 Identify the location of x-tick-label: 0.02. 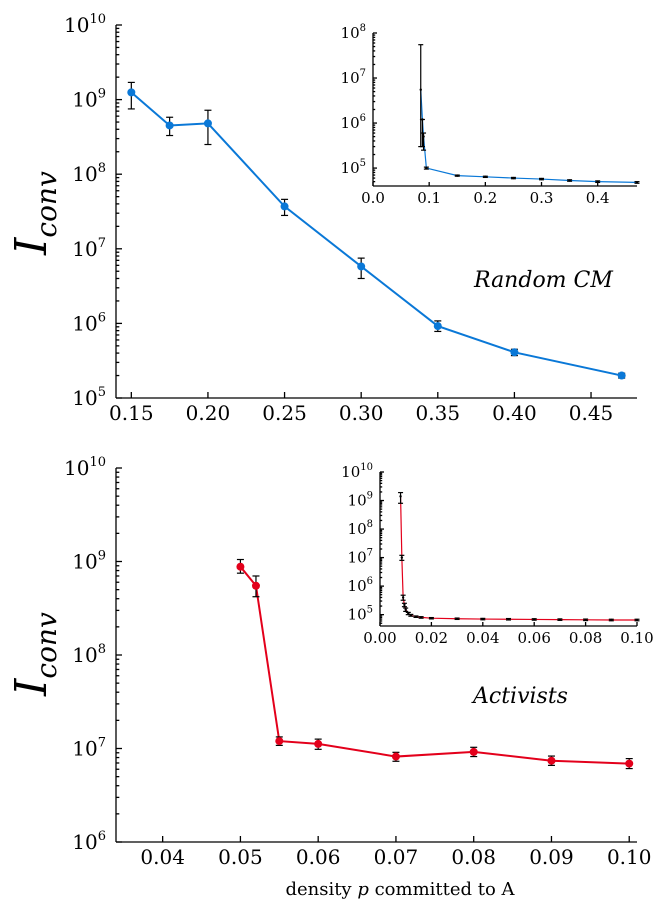
(431, 638).